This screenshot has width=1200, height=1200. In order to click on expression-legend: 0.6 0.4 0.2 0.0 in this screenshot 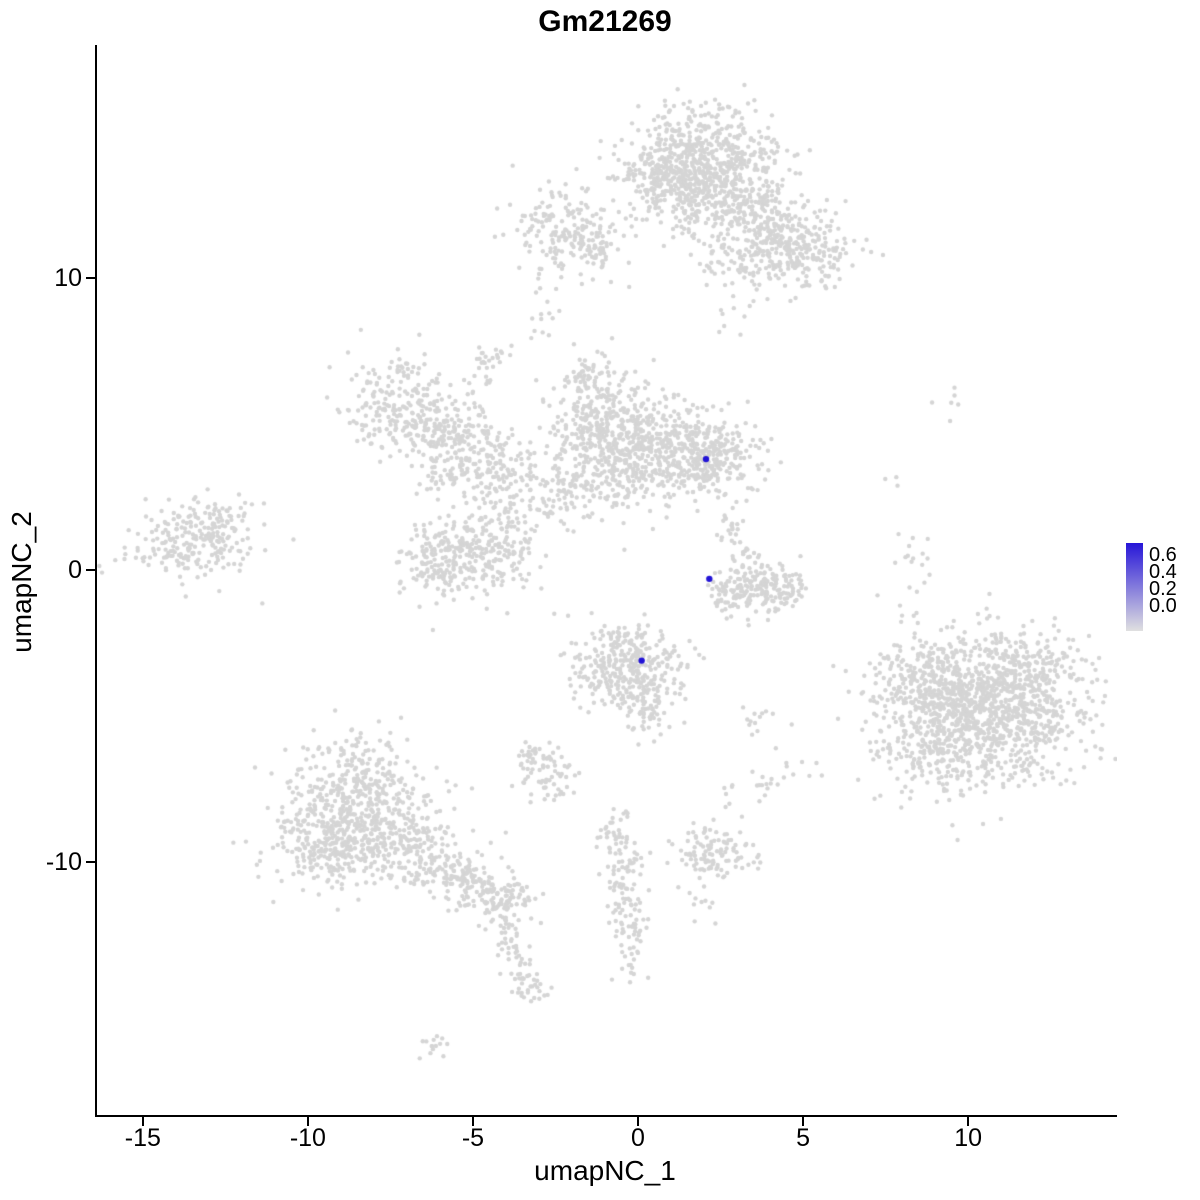, I will do `click(1151, 587)`.